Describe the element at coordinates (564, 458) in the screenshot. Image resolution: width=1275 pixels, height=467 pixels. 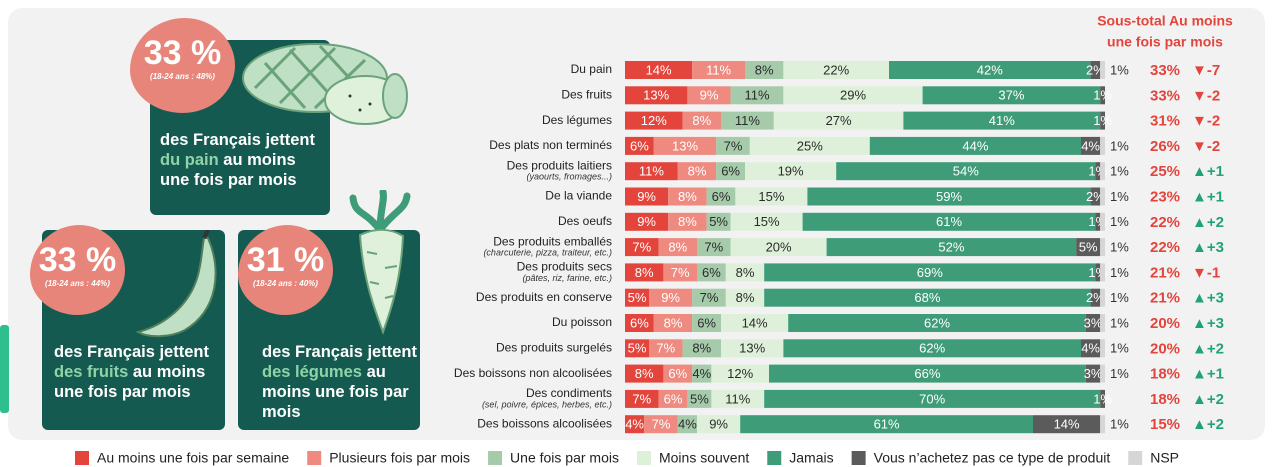
I see `legend-label: Une fois par mois` at that location.